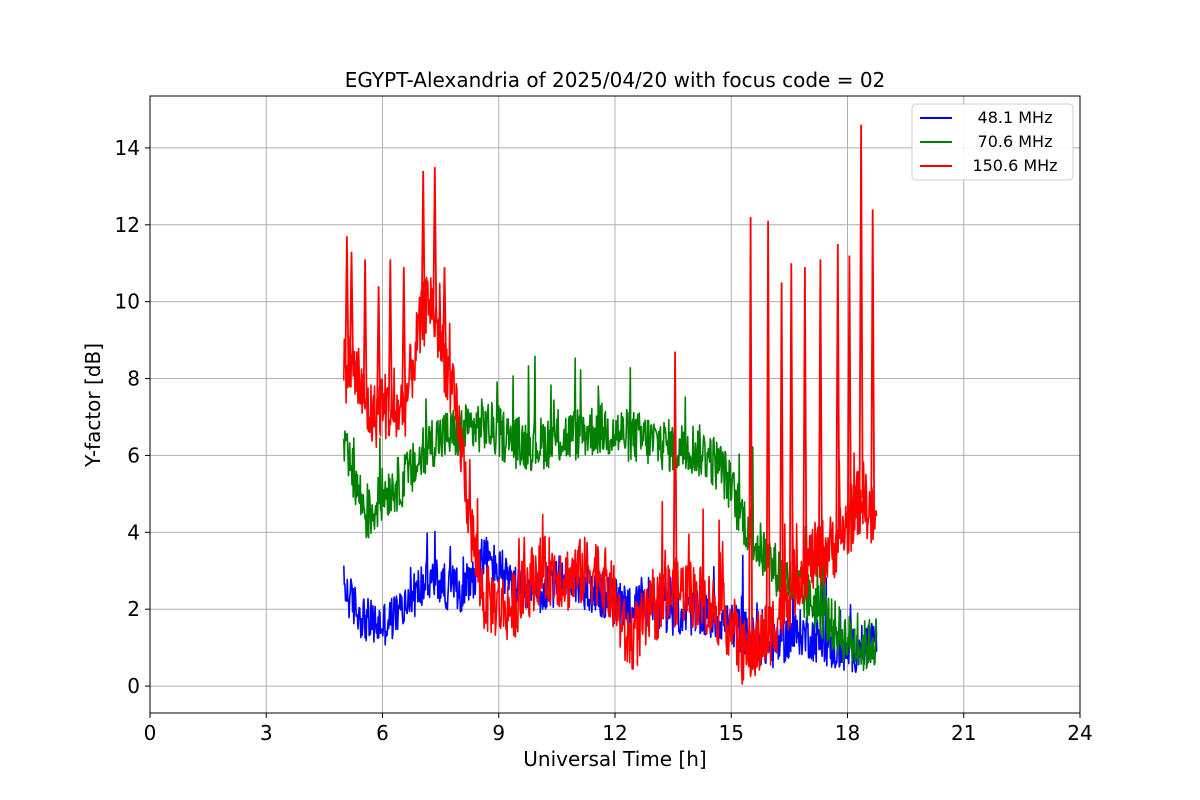  I want to click on y-tick-label: 0, so click(133, 686).